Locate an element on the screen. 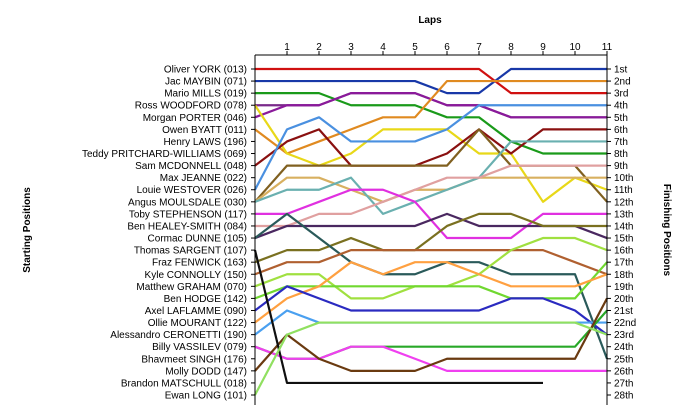 Image resolution: width=700 pixels, height=420 pixels. lap-tick-label: 9 is located at coordinates (543, 47).